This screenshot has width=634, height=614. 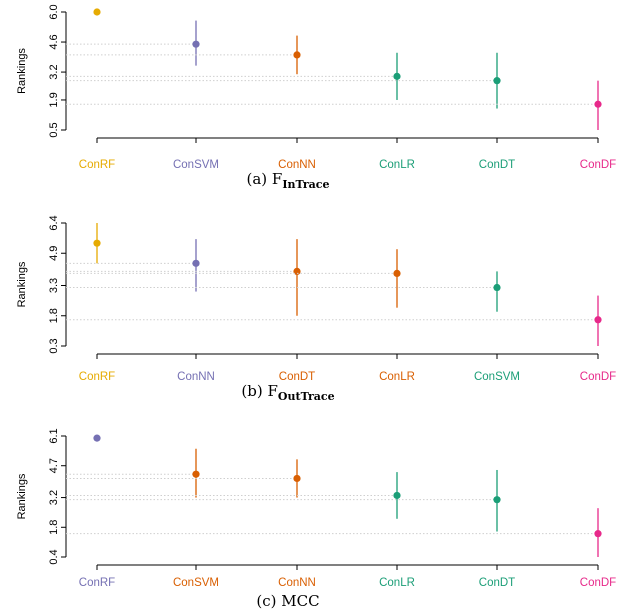 What do you see at coordinates (54, 556) in the screenshot?
I see `y-tick-label: 0.4` at bounding box center [54, 556].